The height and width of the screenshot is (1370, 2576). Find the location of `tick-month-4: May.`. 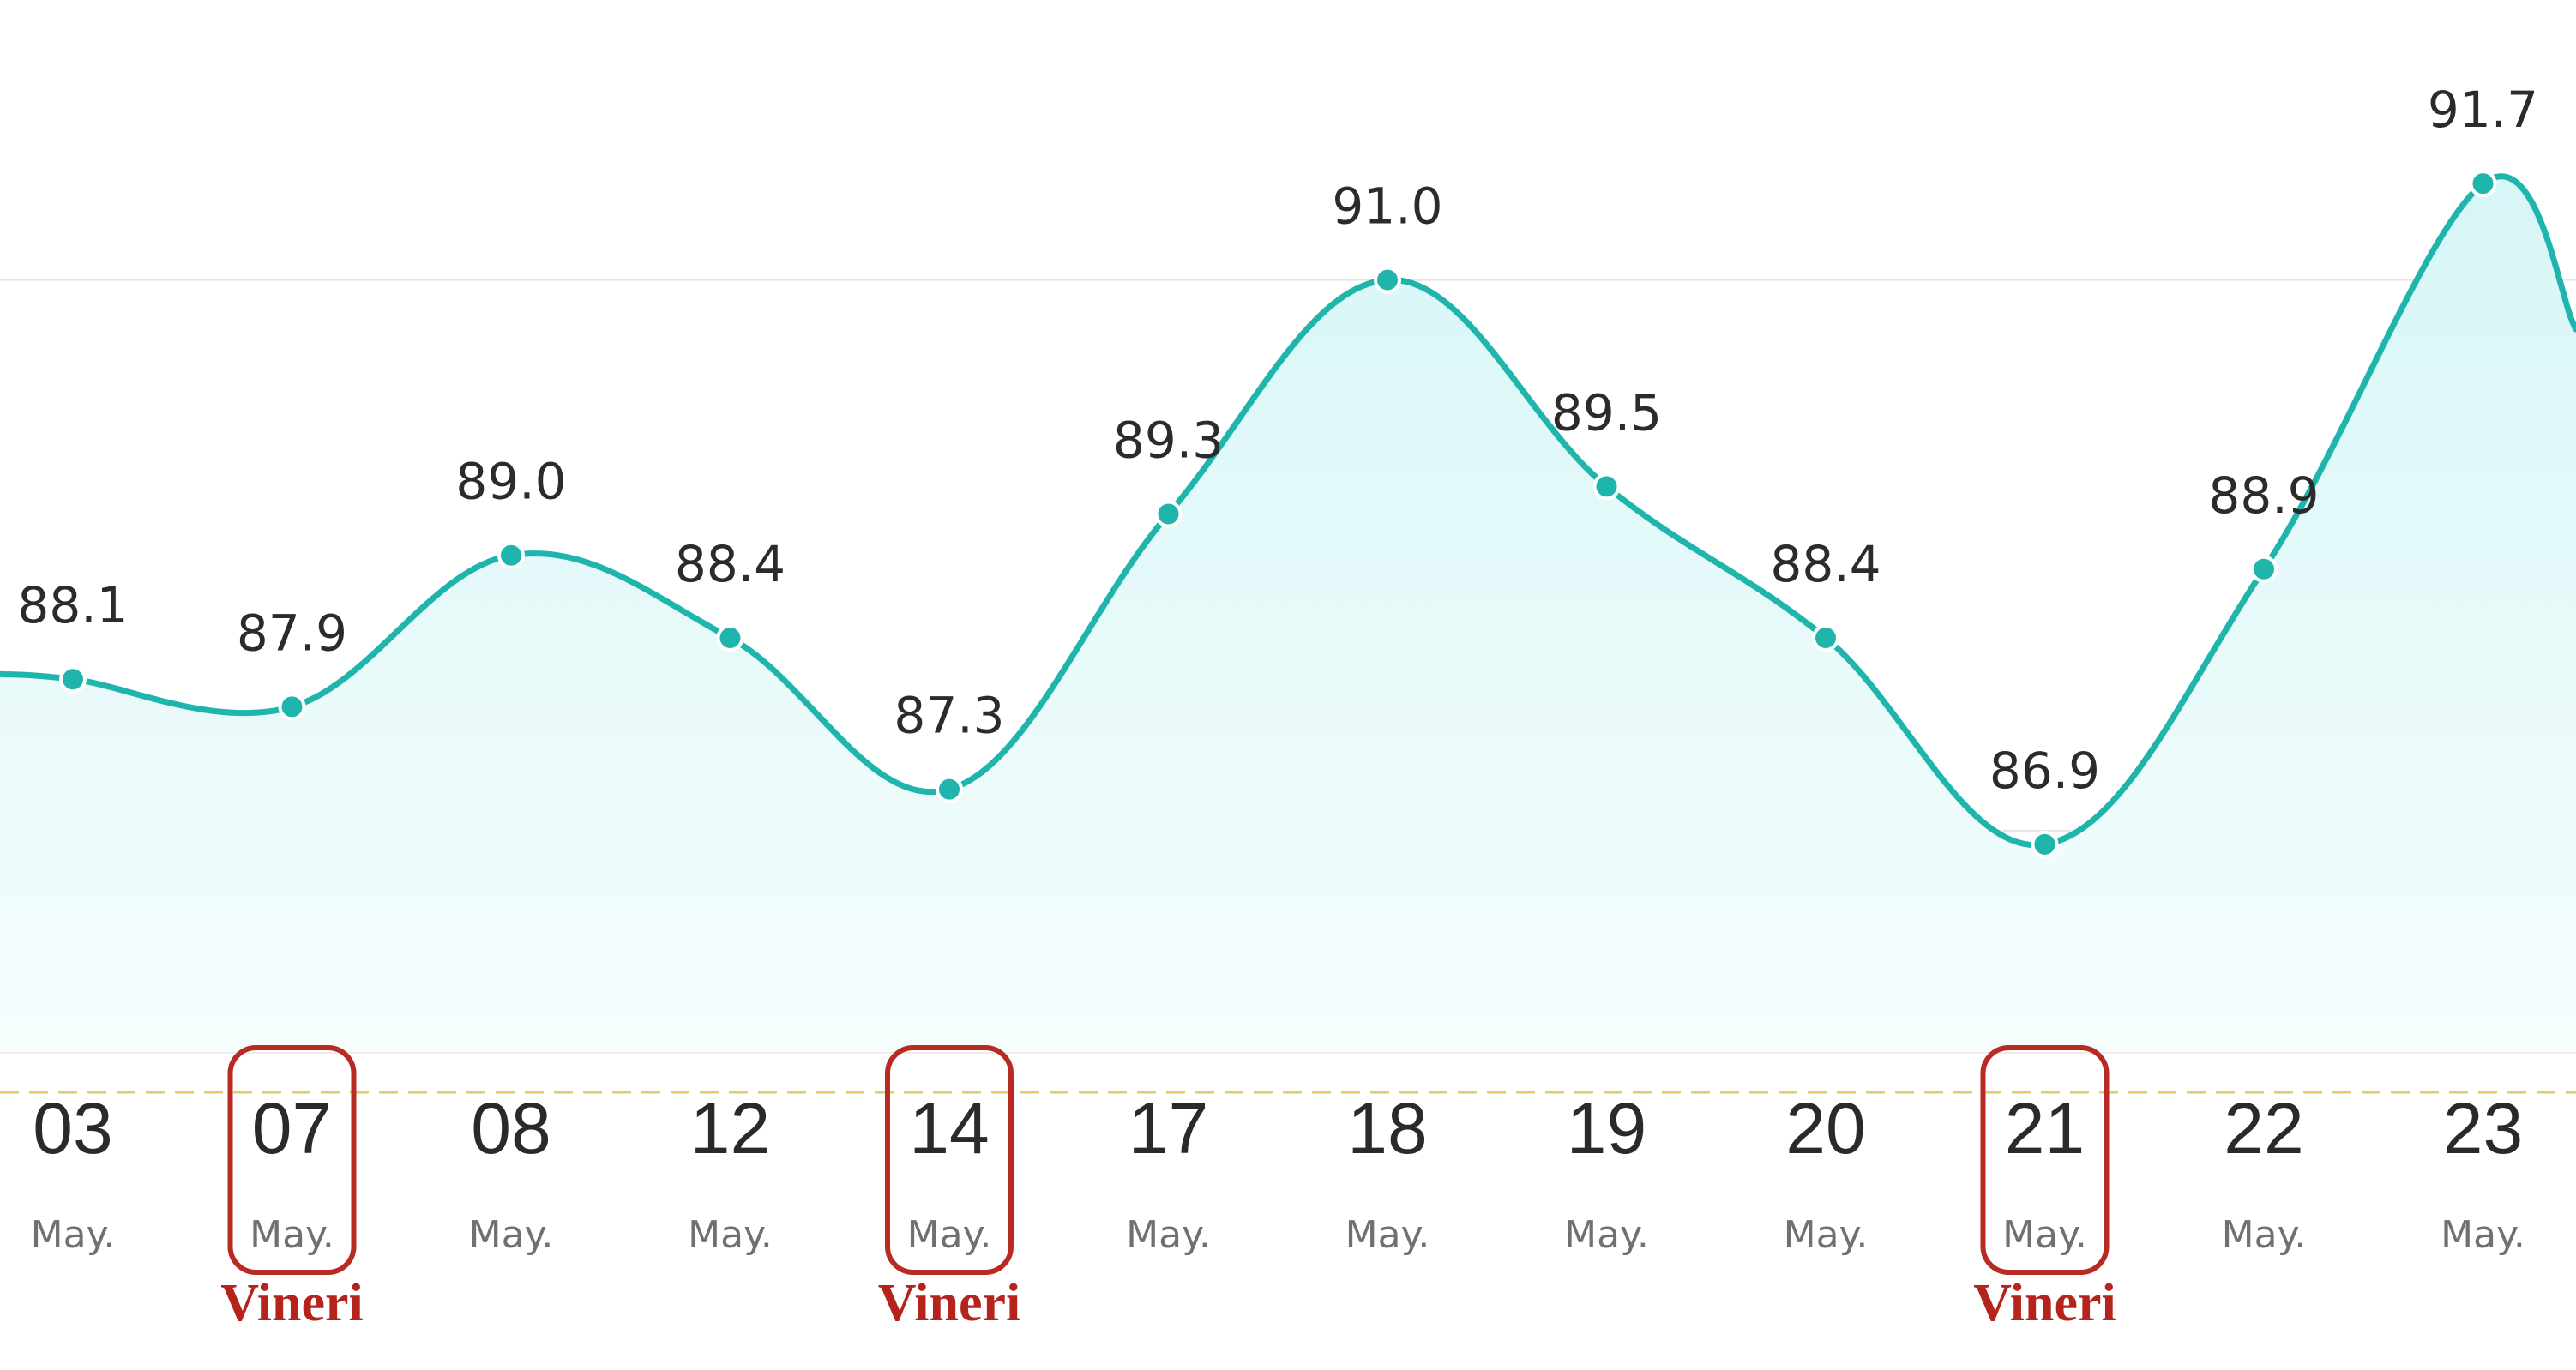

tick-month-4: May. is located at coordinates (949, 1235).